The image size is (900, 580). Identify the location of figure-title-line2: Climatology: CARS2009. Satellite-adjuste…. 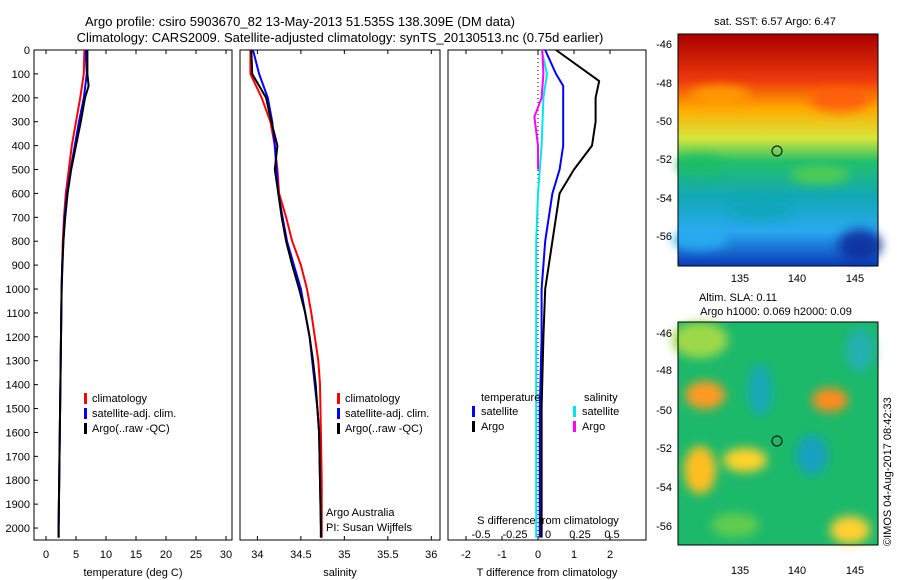
(340, 37).